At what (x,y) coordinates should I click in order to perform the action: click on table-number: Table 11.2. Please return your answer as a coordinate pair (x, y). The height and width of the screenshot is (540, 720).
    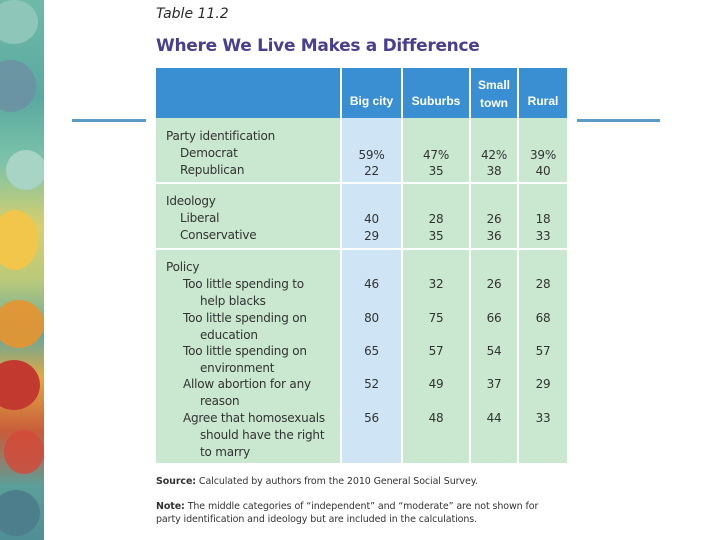
    Looking at the image, I should click on (192, 14).